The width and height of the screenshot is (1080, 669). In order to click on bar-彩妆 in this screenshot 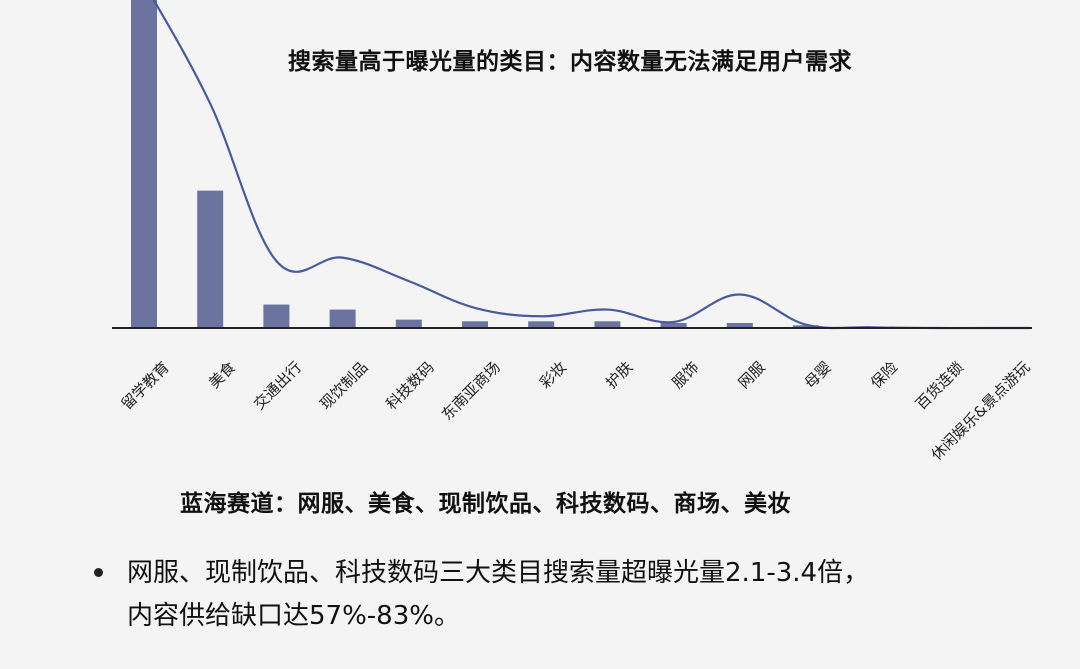, I will do `click(541, 324)`.